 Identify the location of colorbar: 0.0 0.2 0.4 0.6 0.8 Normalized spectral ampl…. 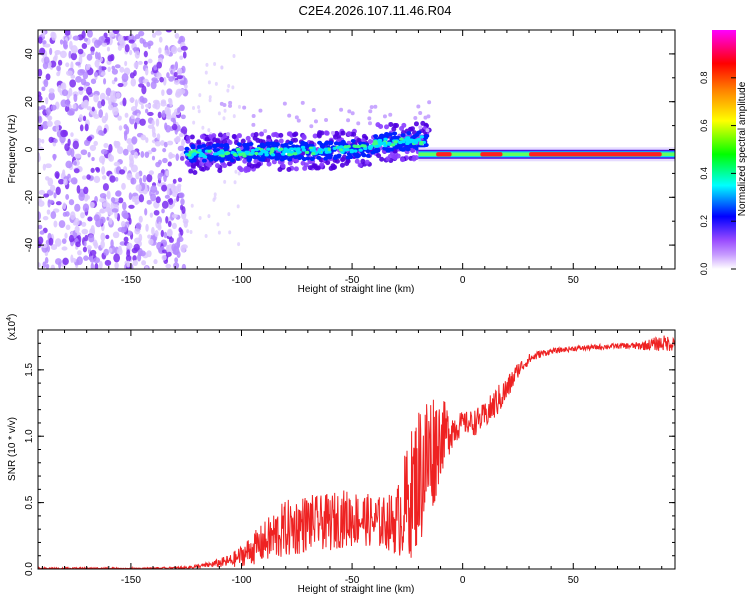
(723, 152).